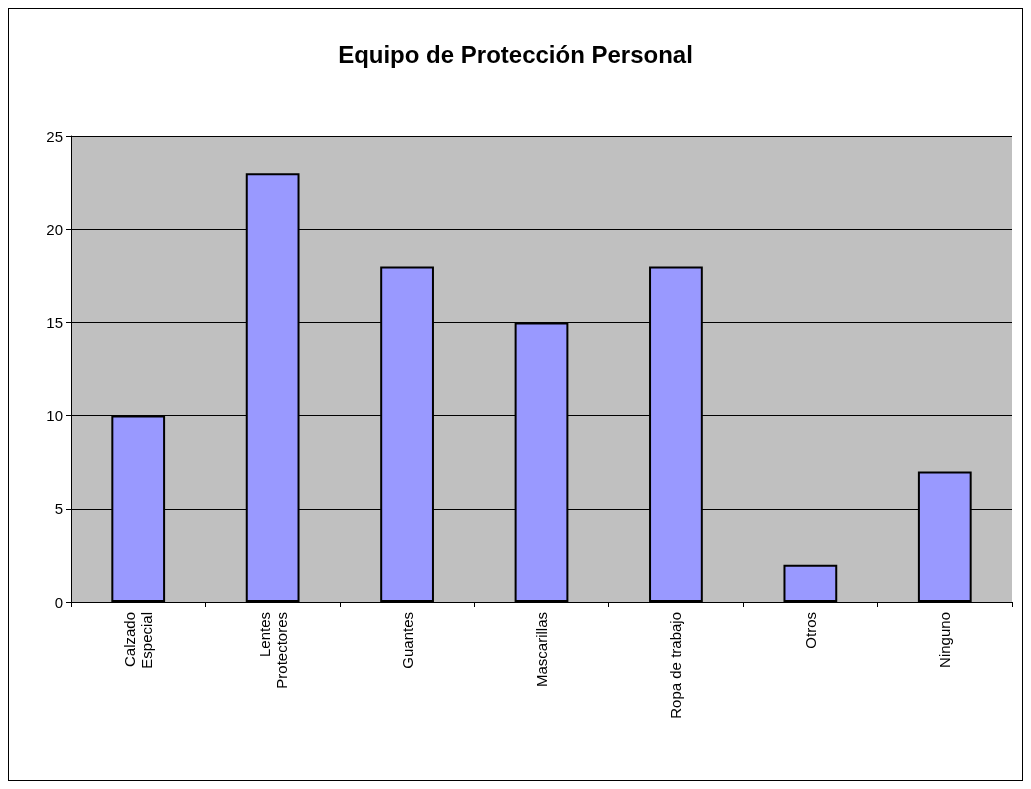  What do you see at coordinates (272, 650) in the screenshot?
I see `x-tick-label: Lentes Protectores` at bounding box center [272, 650].